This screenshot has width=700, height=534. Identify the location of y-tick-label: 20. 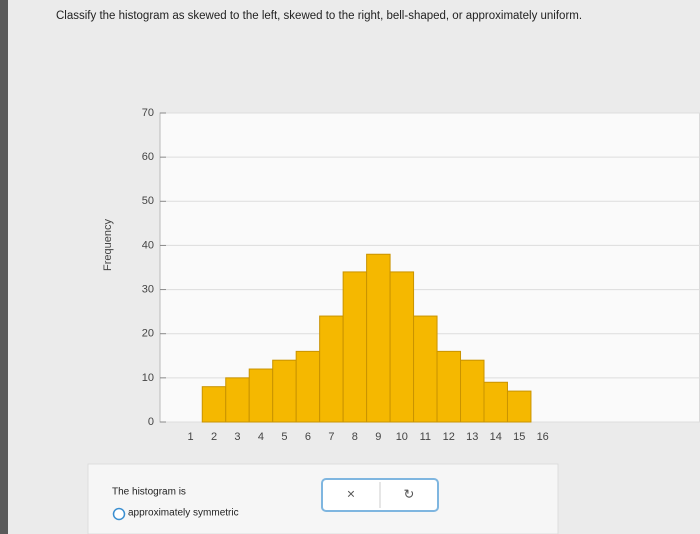
(148, 334).